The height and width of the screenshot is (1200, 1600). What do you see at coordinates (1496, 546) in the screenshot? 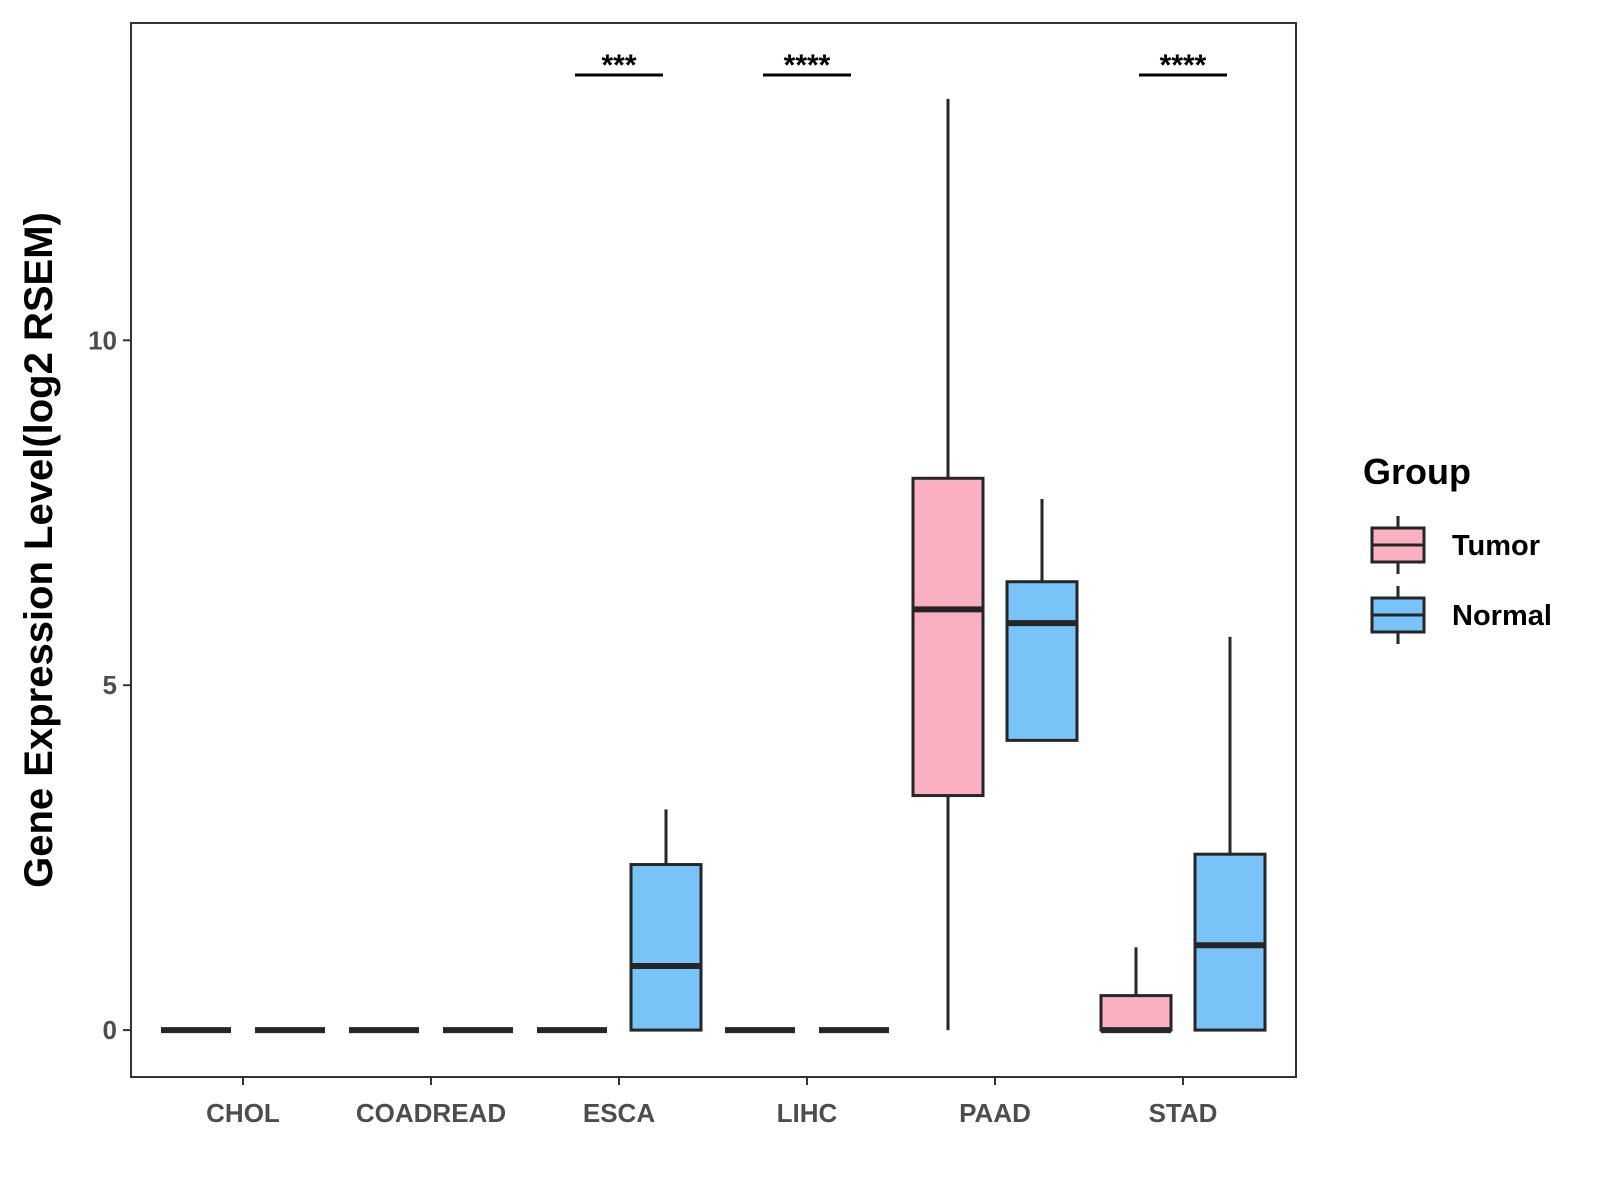
I see `legend-label: Tumor` at bounding box center [1496, 546].